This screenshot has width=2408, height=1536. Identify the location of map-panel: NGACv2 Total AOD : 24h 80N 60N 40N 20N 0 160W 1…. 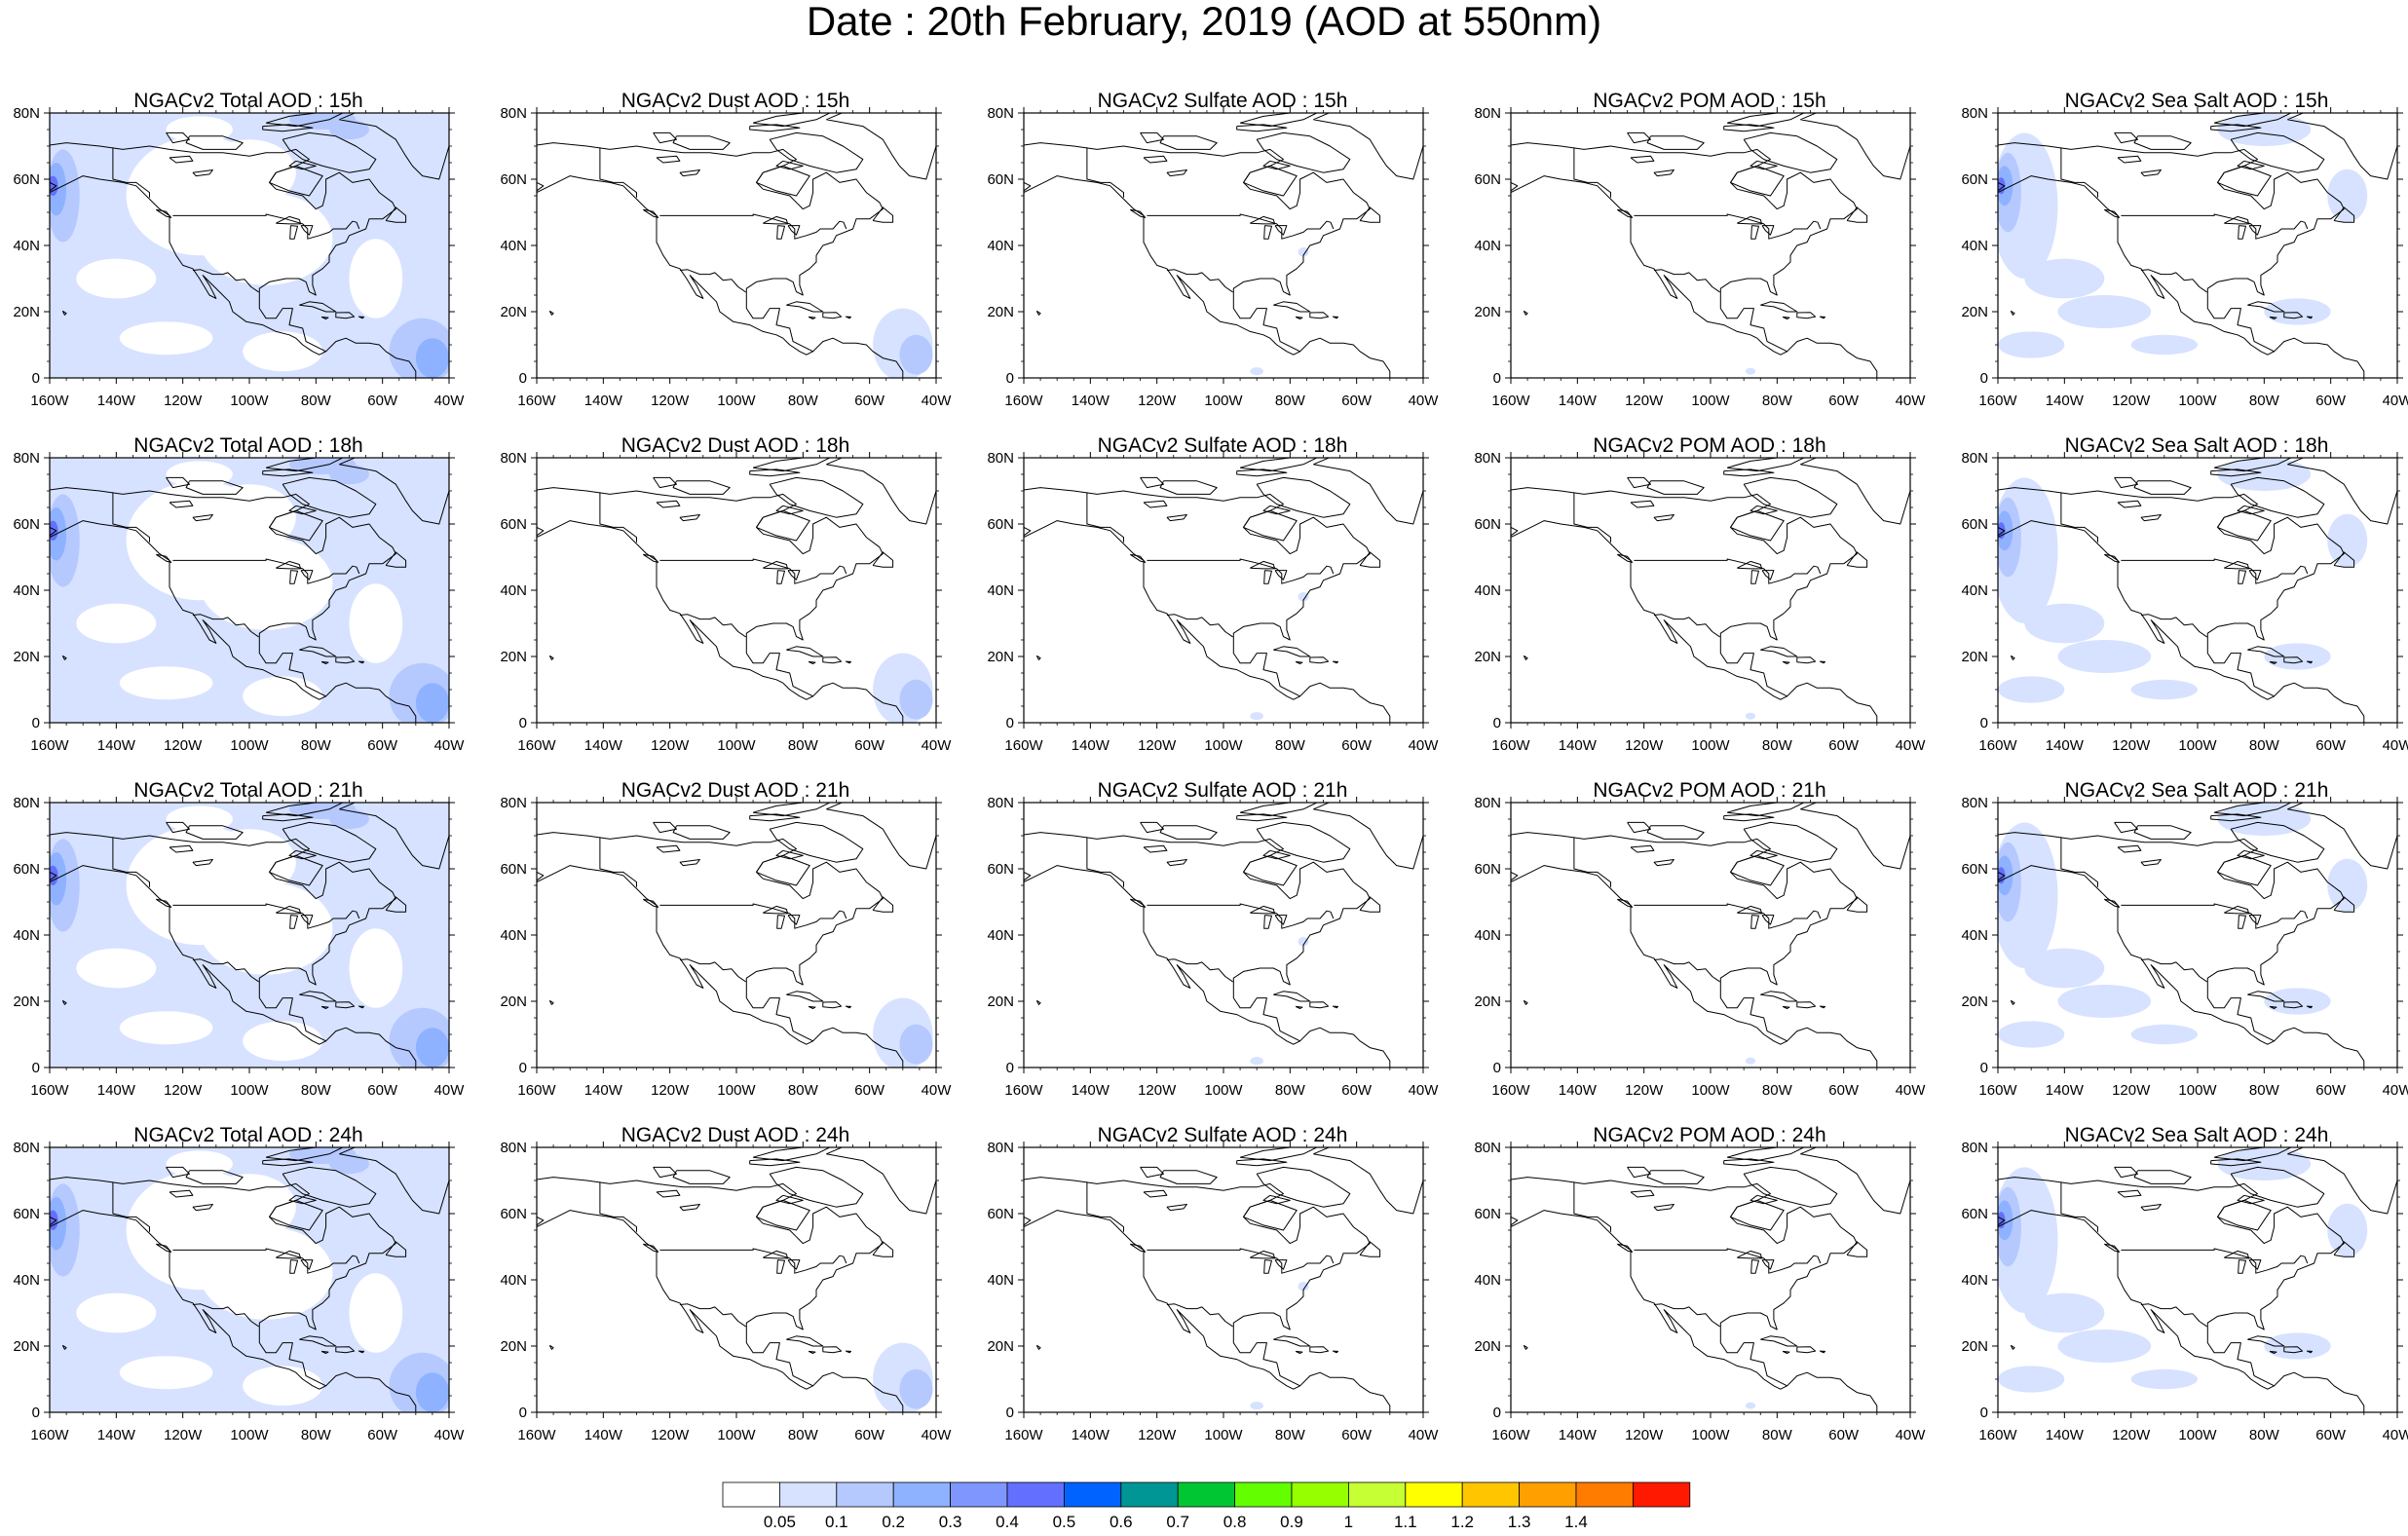
(248, 1289).